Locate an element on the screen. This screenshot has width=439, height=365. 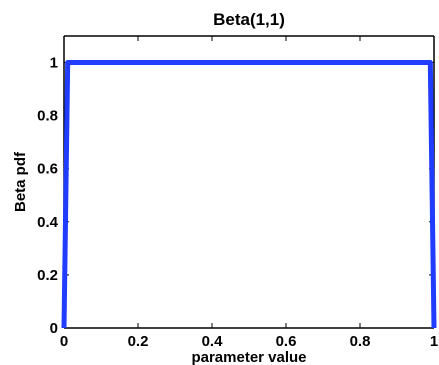
y-tick-label: 0 is located at coordinates (54, 328).